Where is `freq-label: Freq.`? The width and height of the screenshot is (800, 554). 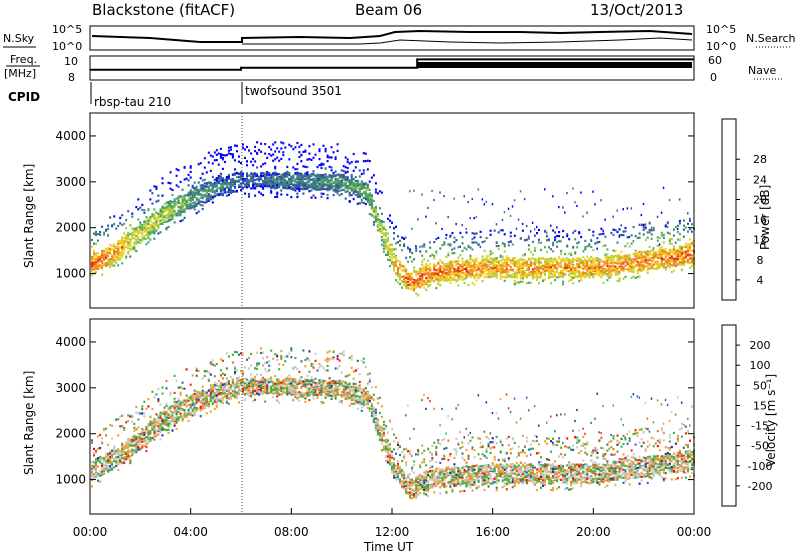 freq-label: Freq. is located at coordinates (23, 59).